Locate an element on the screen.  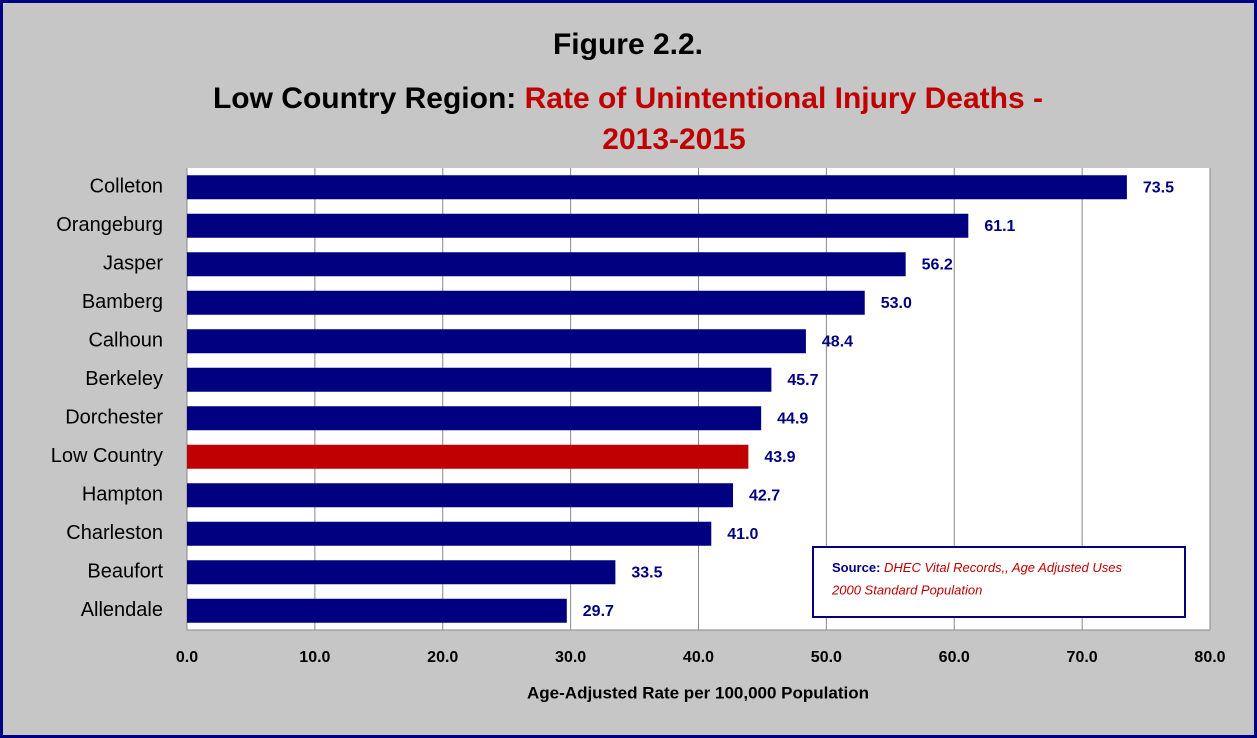
category-label: Jasper is located at coordinates (133, 264).